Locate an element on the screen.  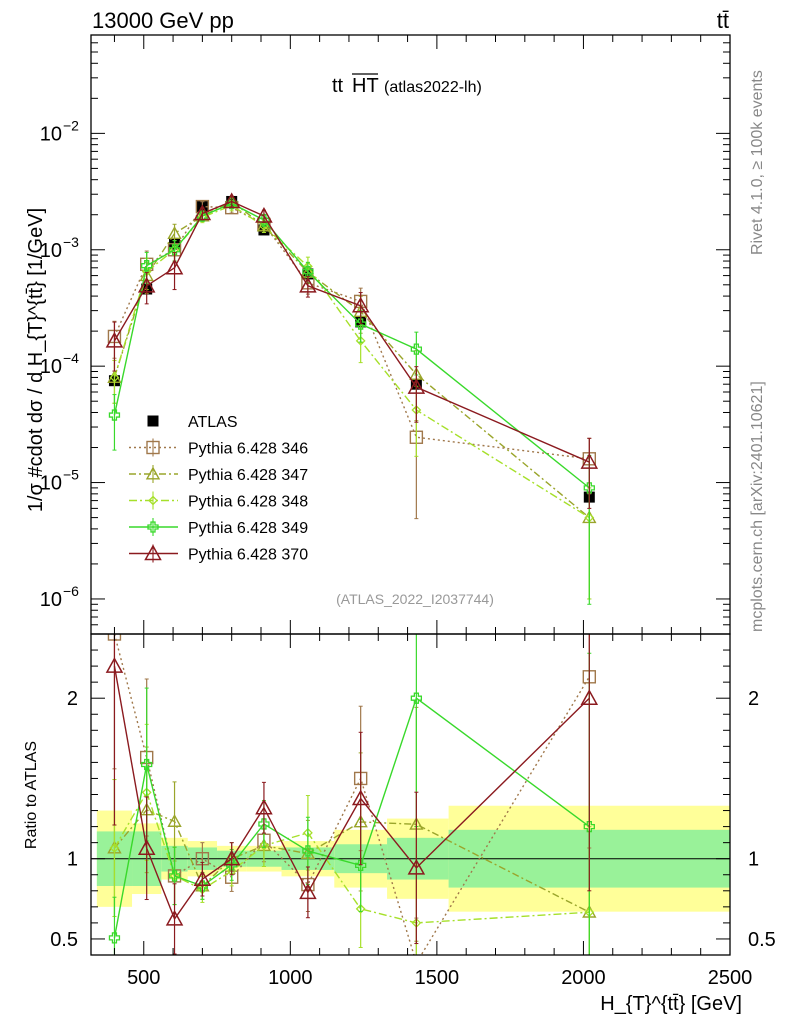
xtick-label-3: 2000 is located at coordinates (583, 978).